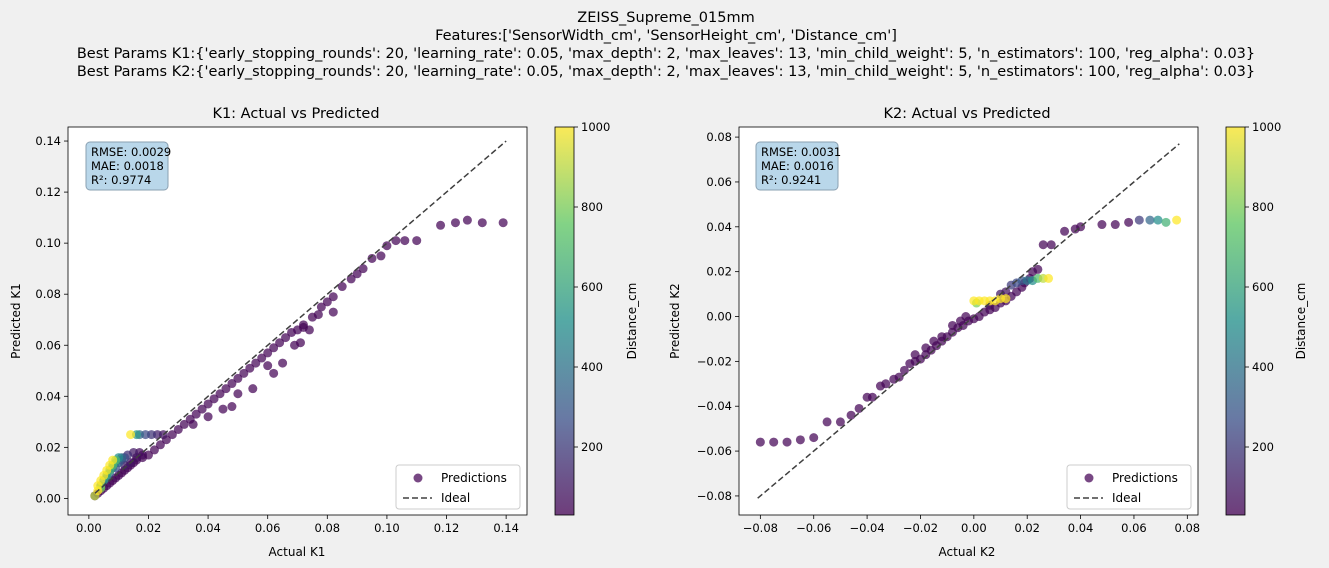  I want to click on y-tick-label: 0.04, so click(48, 396).